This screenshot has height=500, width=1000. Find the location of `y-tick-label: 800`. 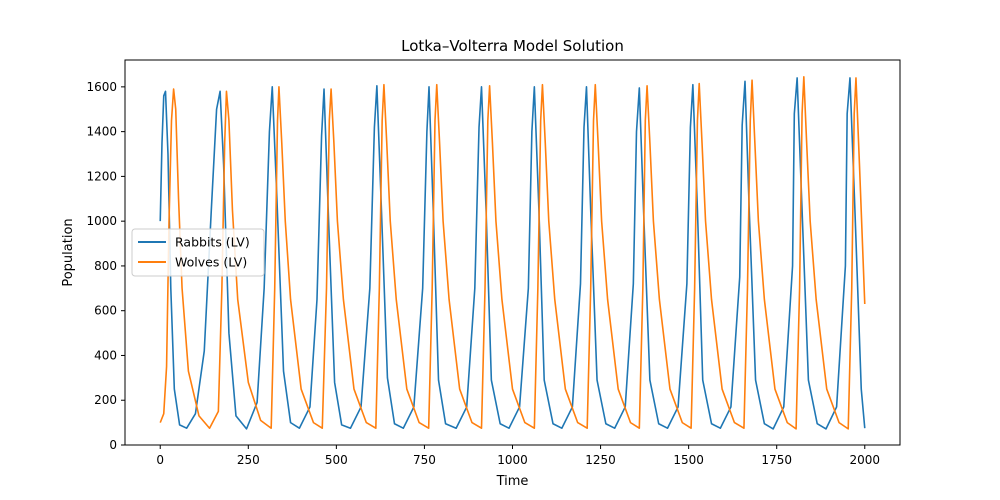

y-tick-label: 800 is located at coordinates (105, 266).